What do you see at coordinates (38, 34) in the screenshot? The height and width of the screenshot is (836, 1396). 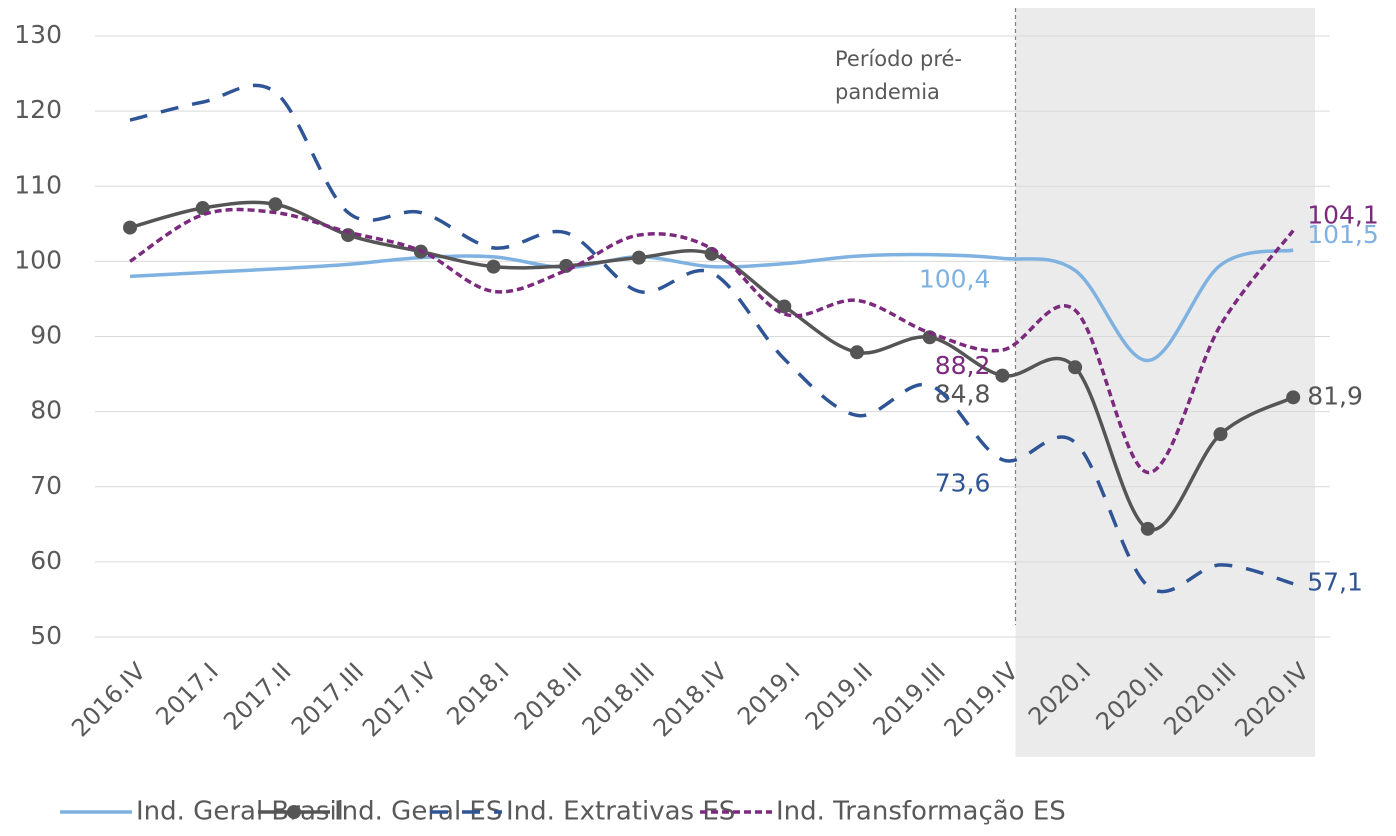 I see `y-tick-label: 130` at bounding box center [38, 34].